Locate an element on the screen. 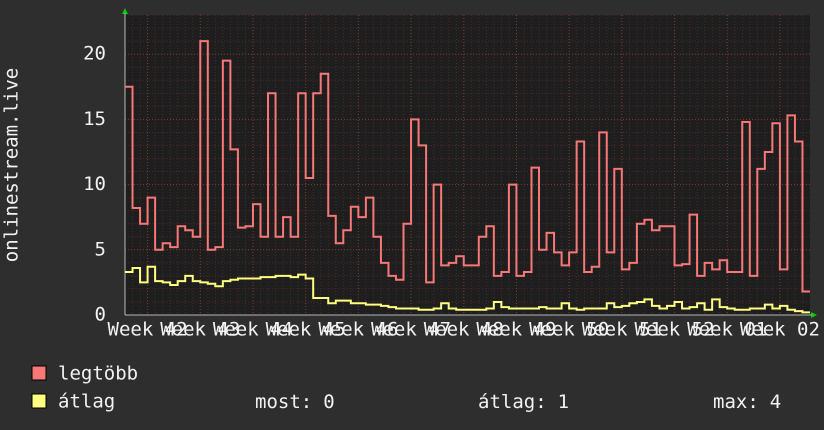 This screenshot has width=824, height=430. stat: most: 0 is located at coordinates (295, 402).